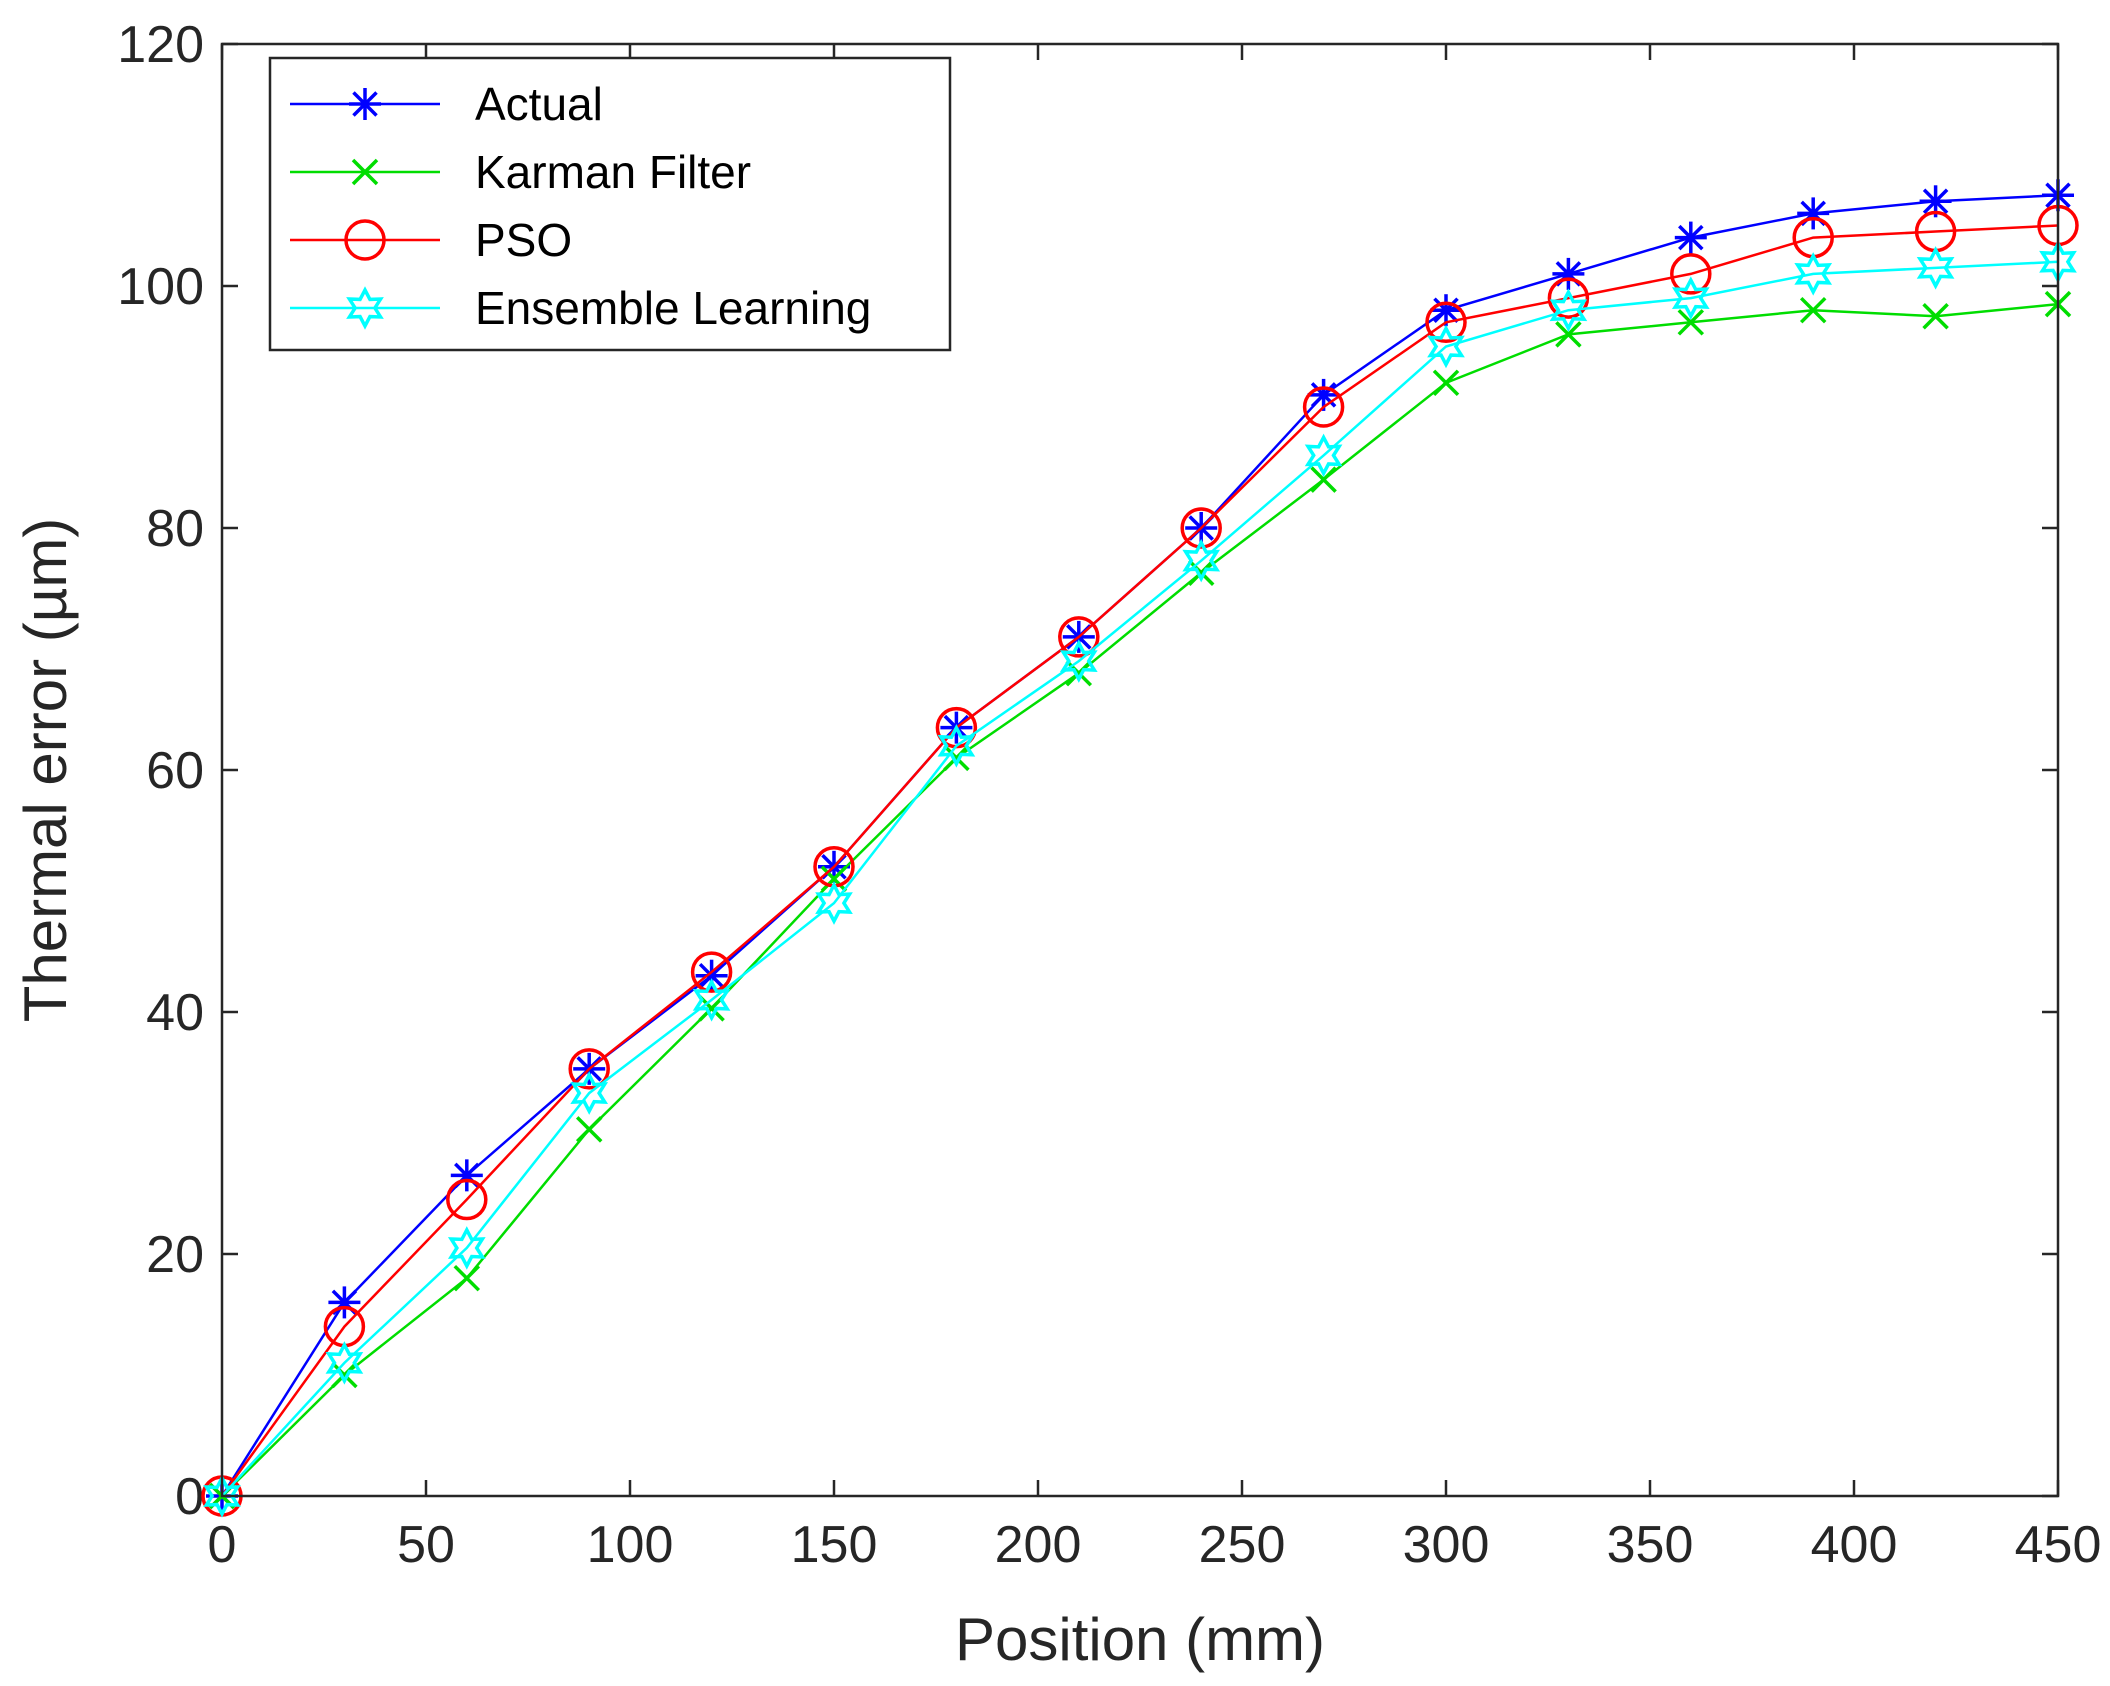 The height and width of the screenshot is (1686, 2110). Describe the element at coordinates (1854, 1545) in the screenshot. I see `x-tick-label: 400` at that location.